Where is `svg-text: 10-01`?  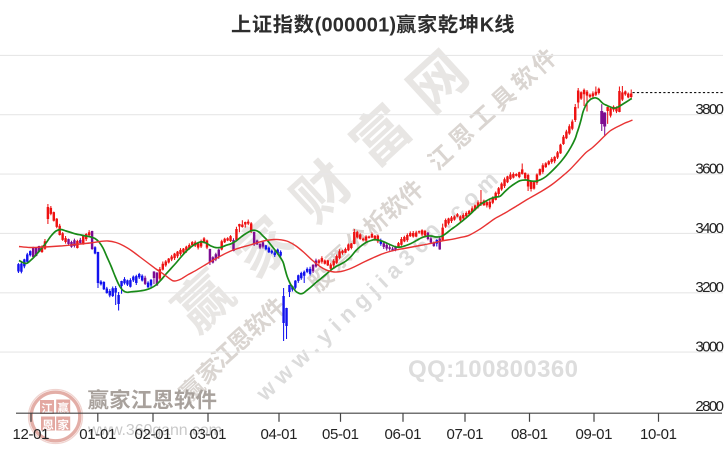
svg-text: 10-01 is located at coordinates (658, 434).